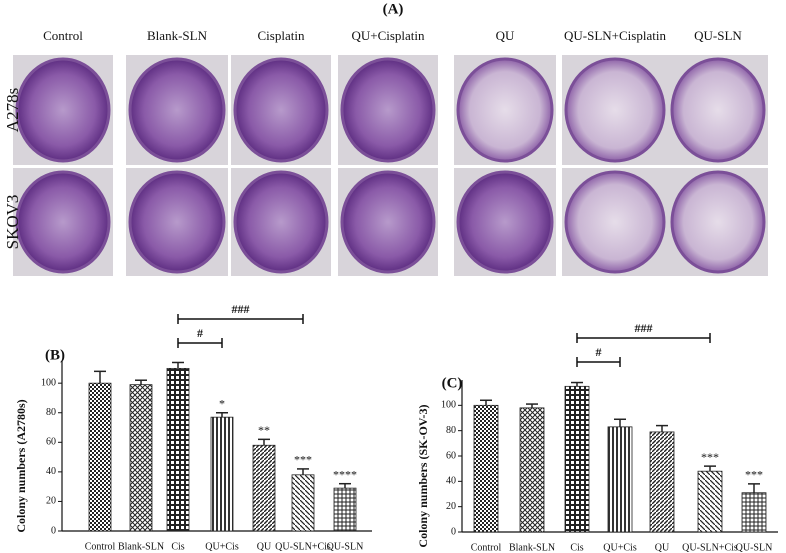 This screenshot has height=553, width=786. What do you see at coordinates (452, 383) in the screenshot?
I see `panel-label: (C)` at bounding box center [452, 383].